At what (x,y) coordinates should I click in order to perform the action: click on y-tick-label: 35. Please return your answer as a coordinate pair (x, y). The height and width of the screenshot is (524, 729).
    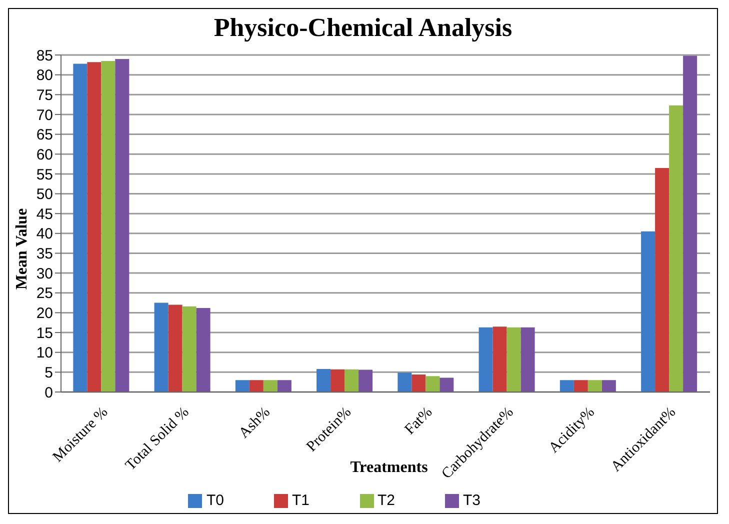
    Looking at the image, I should click on (44, 254).